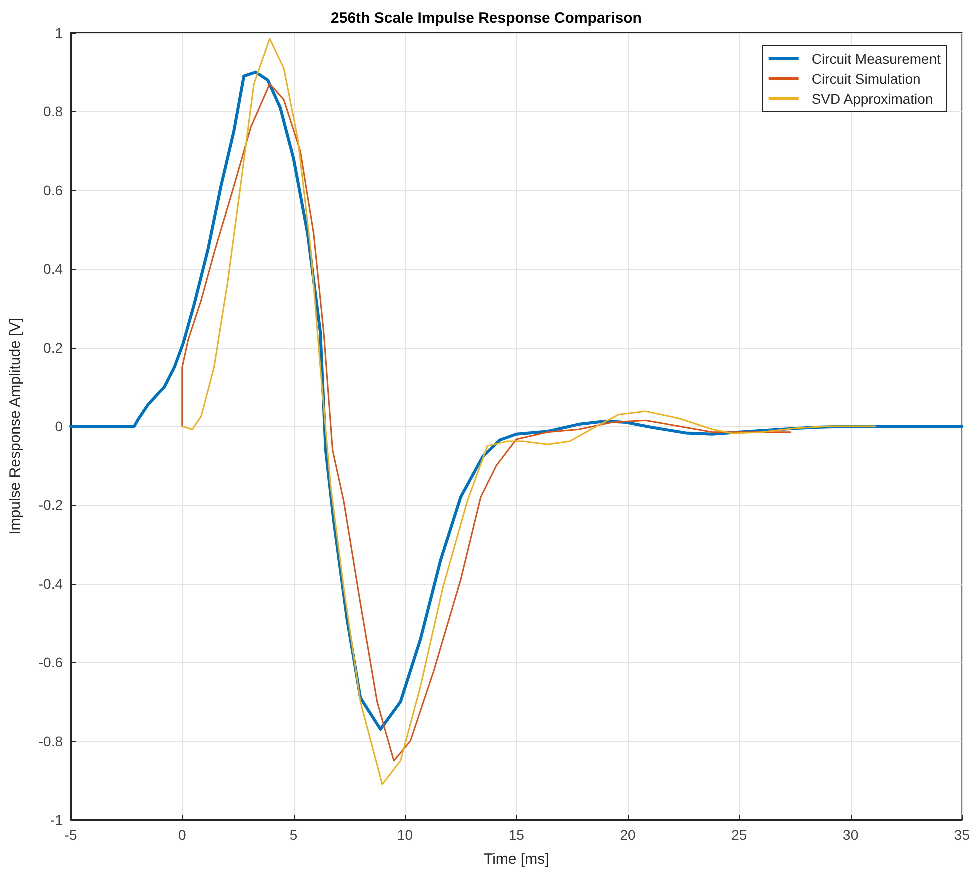 Image resolution: width=973 pixels, height=875 pixels. What do you see at coordinates (873, 99) in the screenshot?
I see `legend-label: SVD Approximation` at bounding box center [873, 99].